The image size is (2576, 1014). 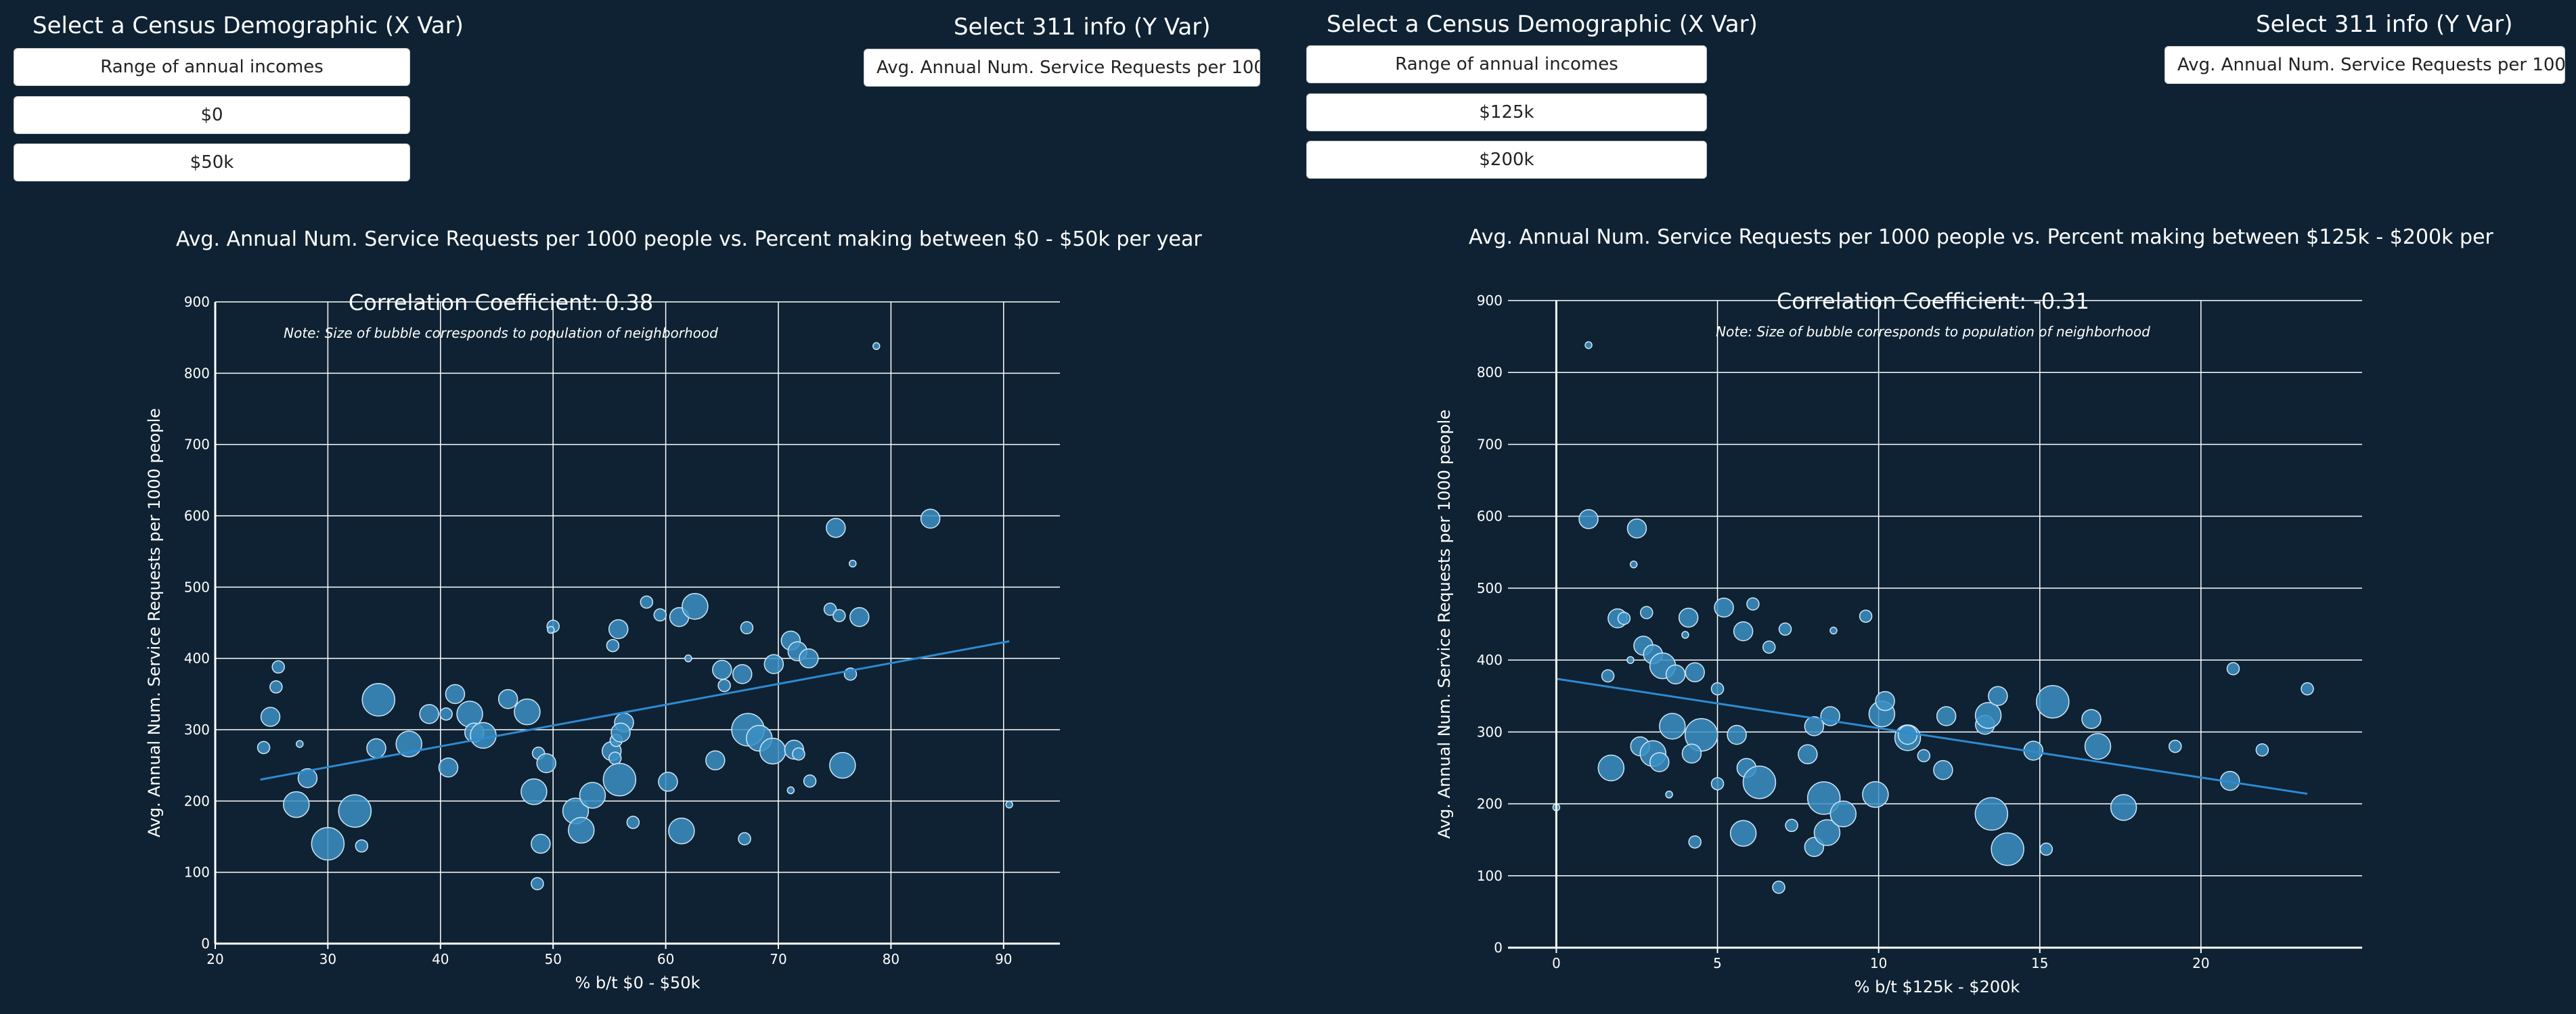 What do you see at coordinates (1506, 64) in the screenshot?
I see `x-var-category-select: Range of annual incomes` at bounding box center [1506, 64].